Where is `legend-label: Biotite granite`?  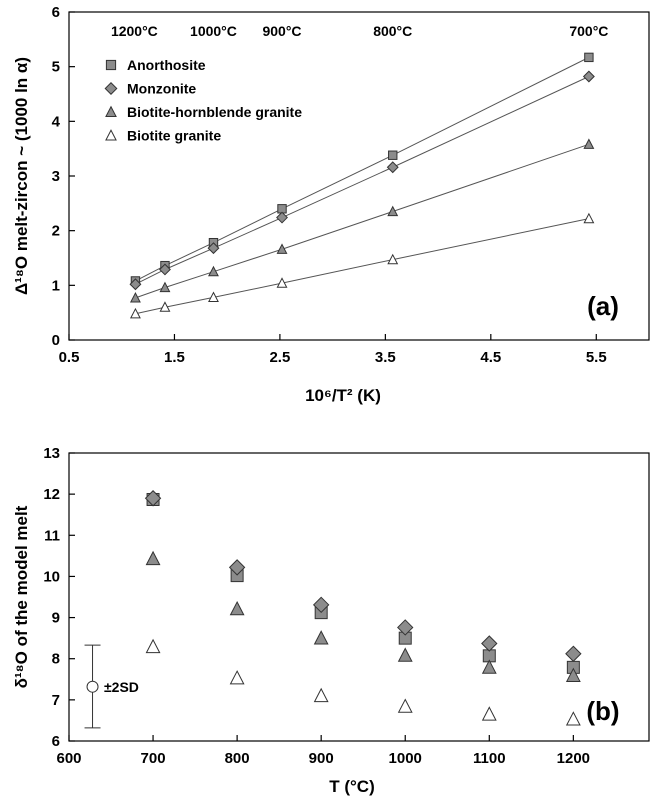 legend-label: Biotite granite is located at coordinates (174, 136).